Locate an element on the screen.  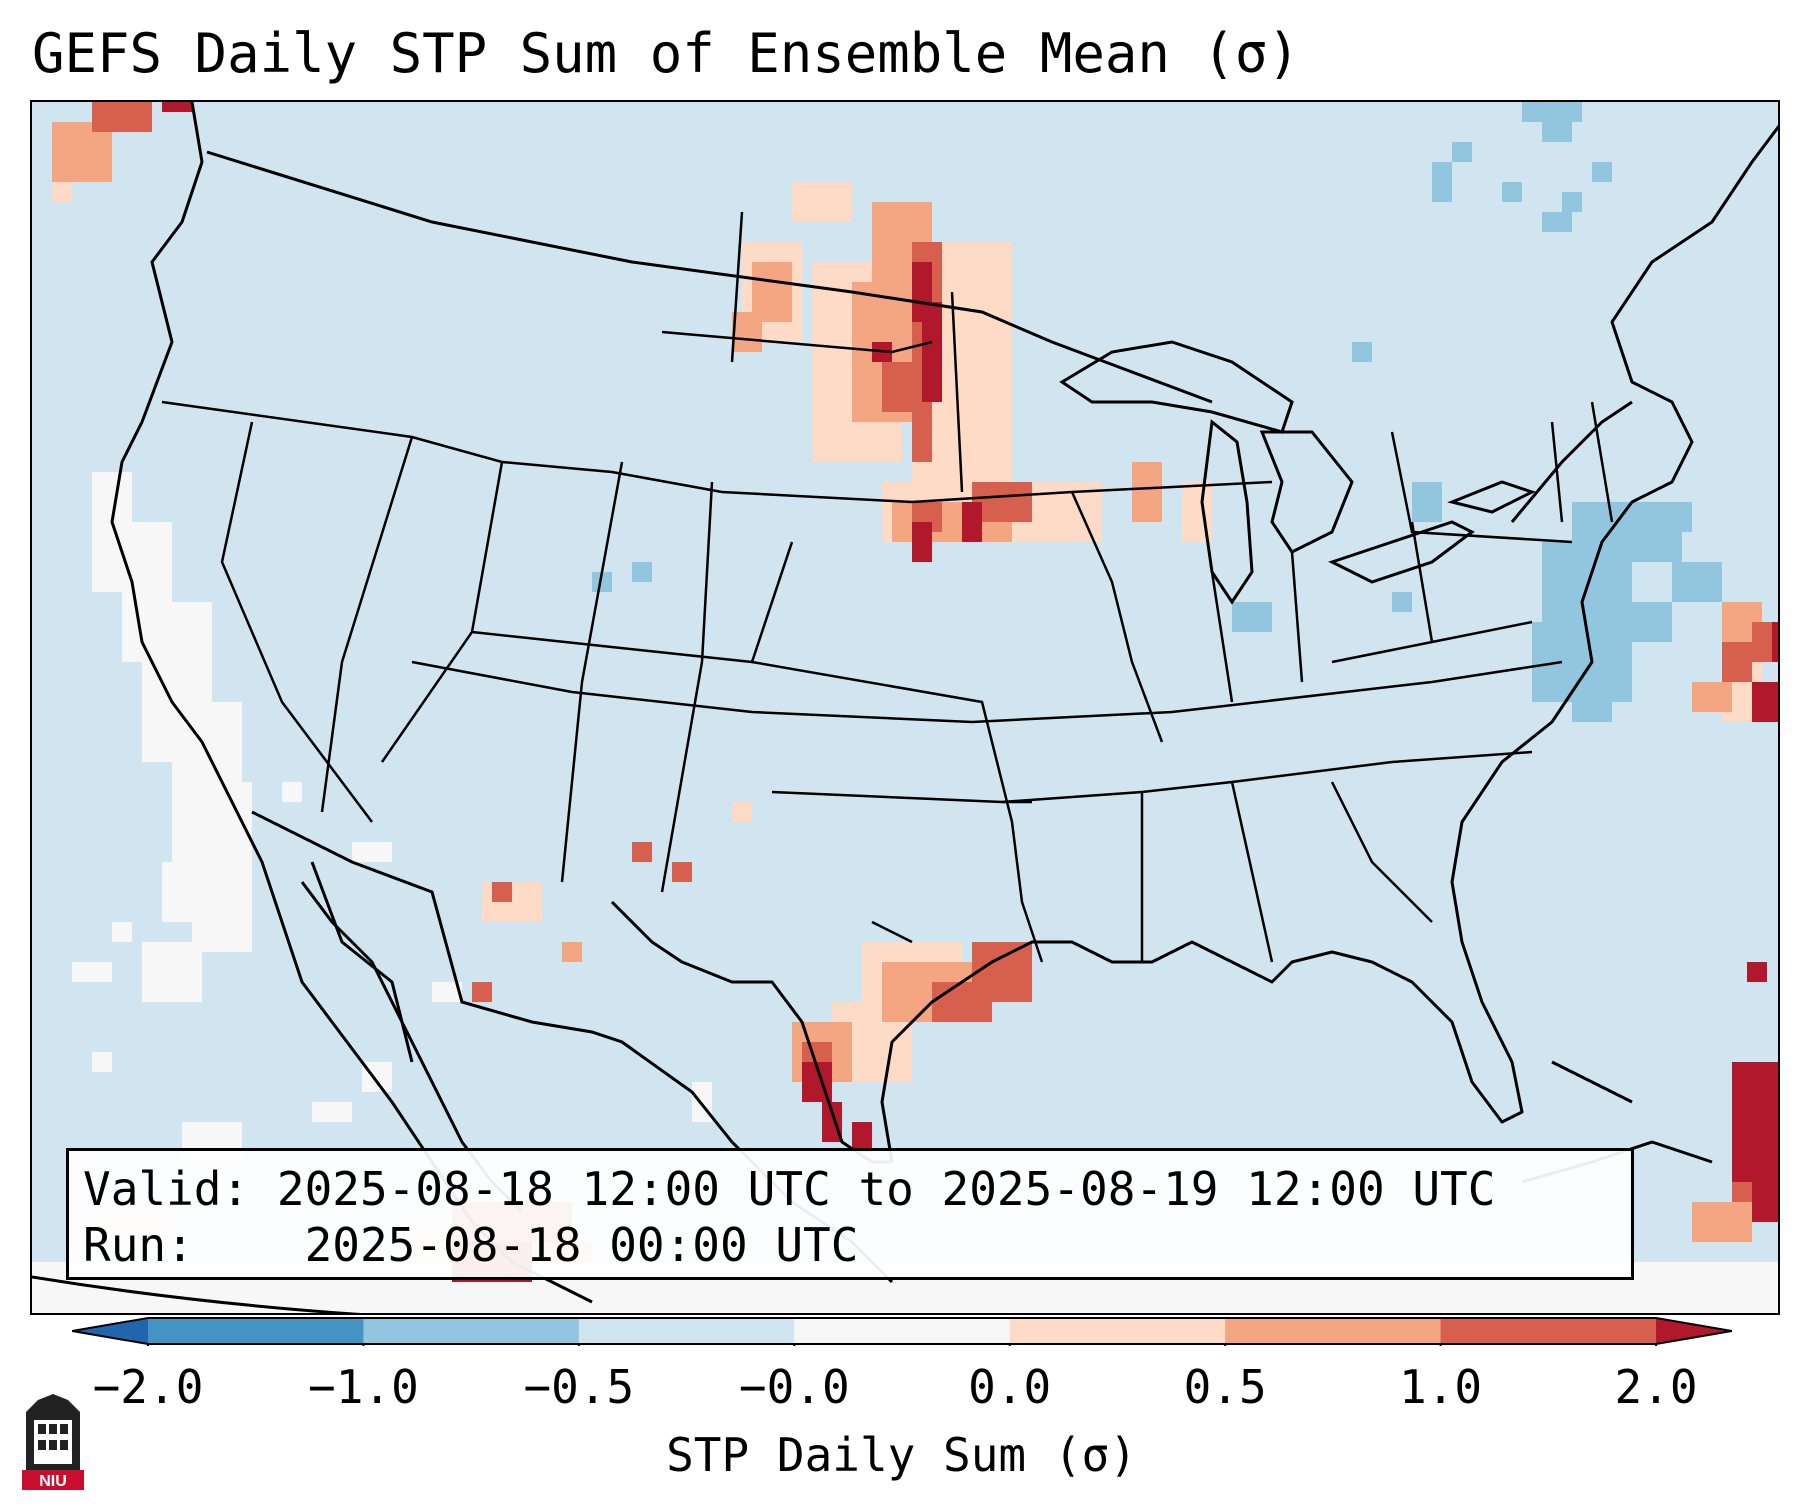
colorbar-tick-label: 0.0 is located at coordinates (1010, 1387).